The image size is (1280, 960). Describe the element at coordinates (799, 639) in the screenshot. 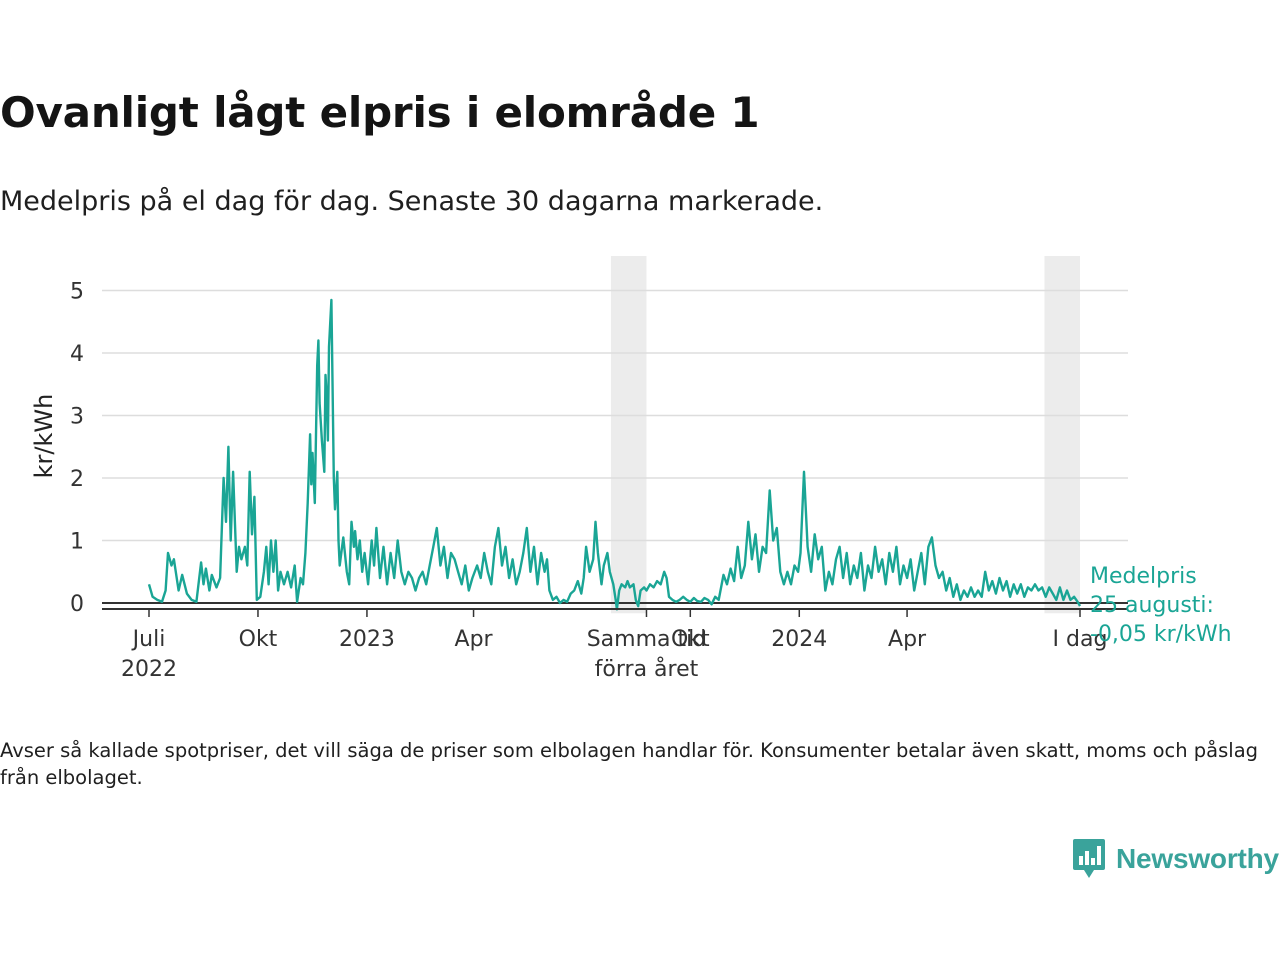

I see `x-tick-label: 2024` at that location.